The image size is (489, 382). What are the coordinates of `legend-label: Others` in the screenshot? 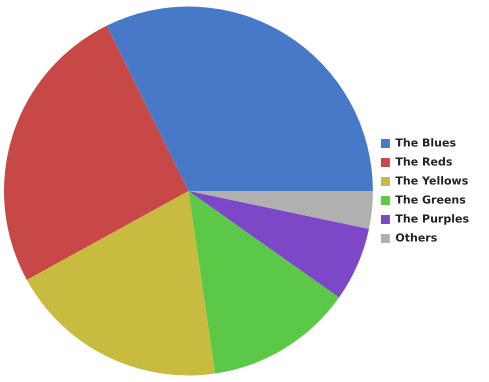 It's located at (416, 237).